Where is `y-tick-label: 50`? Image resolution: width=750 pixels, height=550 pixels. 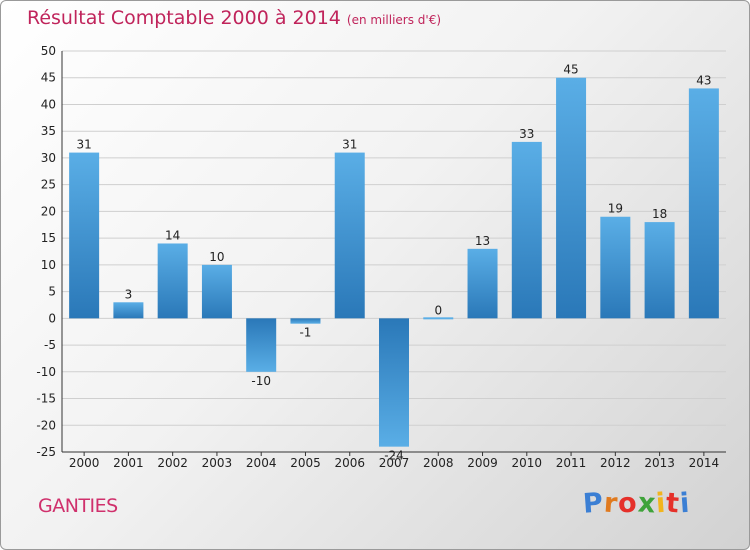
y-tick-label: 50 is located at coordinates (48, 51).